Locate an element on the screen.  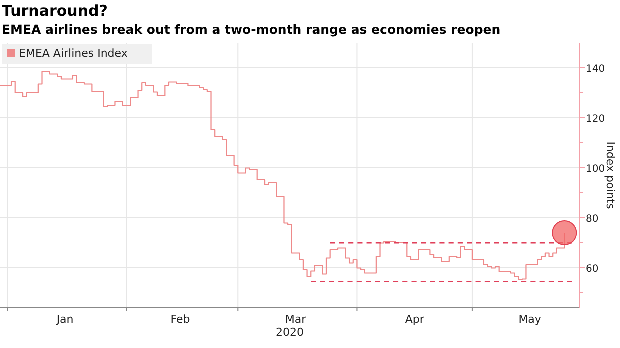
x-tick-label: May is located at coordinates (530, 319).